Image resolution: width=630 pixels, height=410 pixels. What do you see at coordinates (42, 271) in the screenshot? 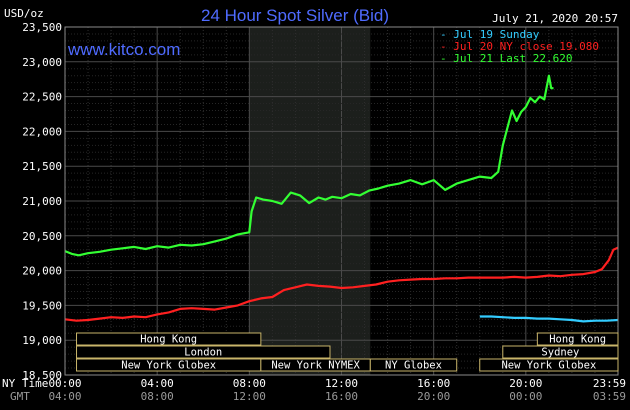
I see `y-tick-label: 20,000` at bounding box center [42, 271].